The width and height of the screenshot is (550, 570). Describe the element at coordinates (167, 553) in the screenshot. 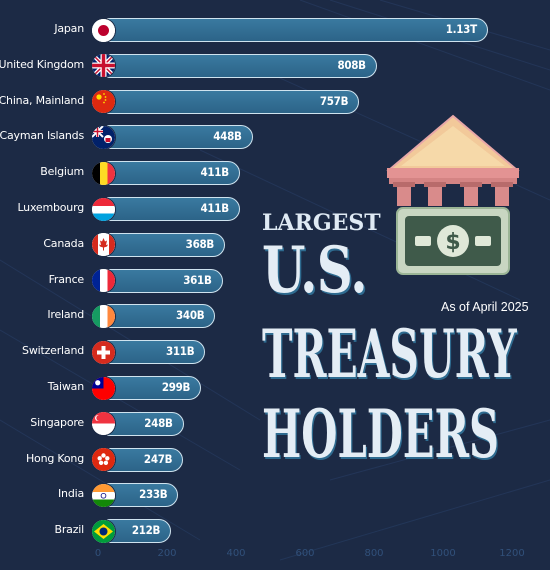

I see `x-tick-label: 200` at that location.